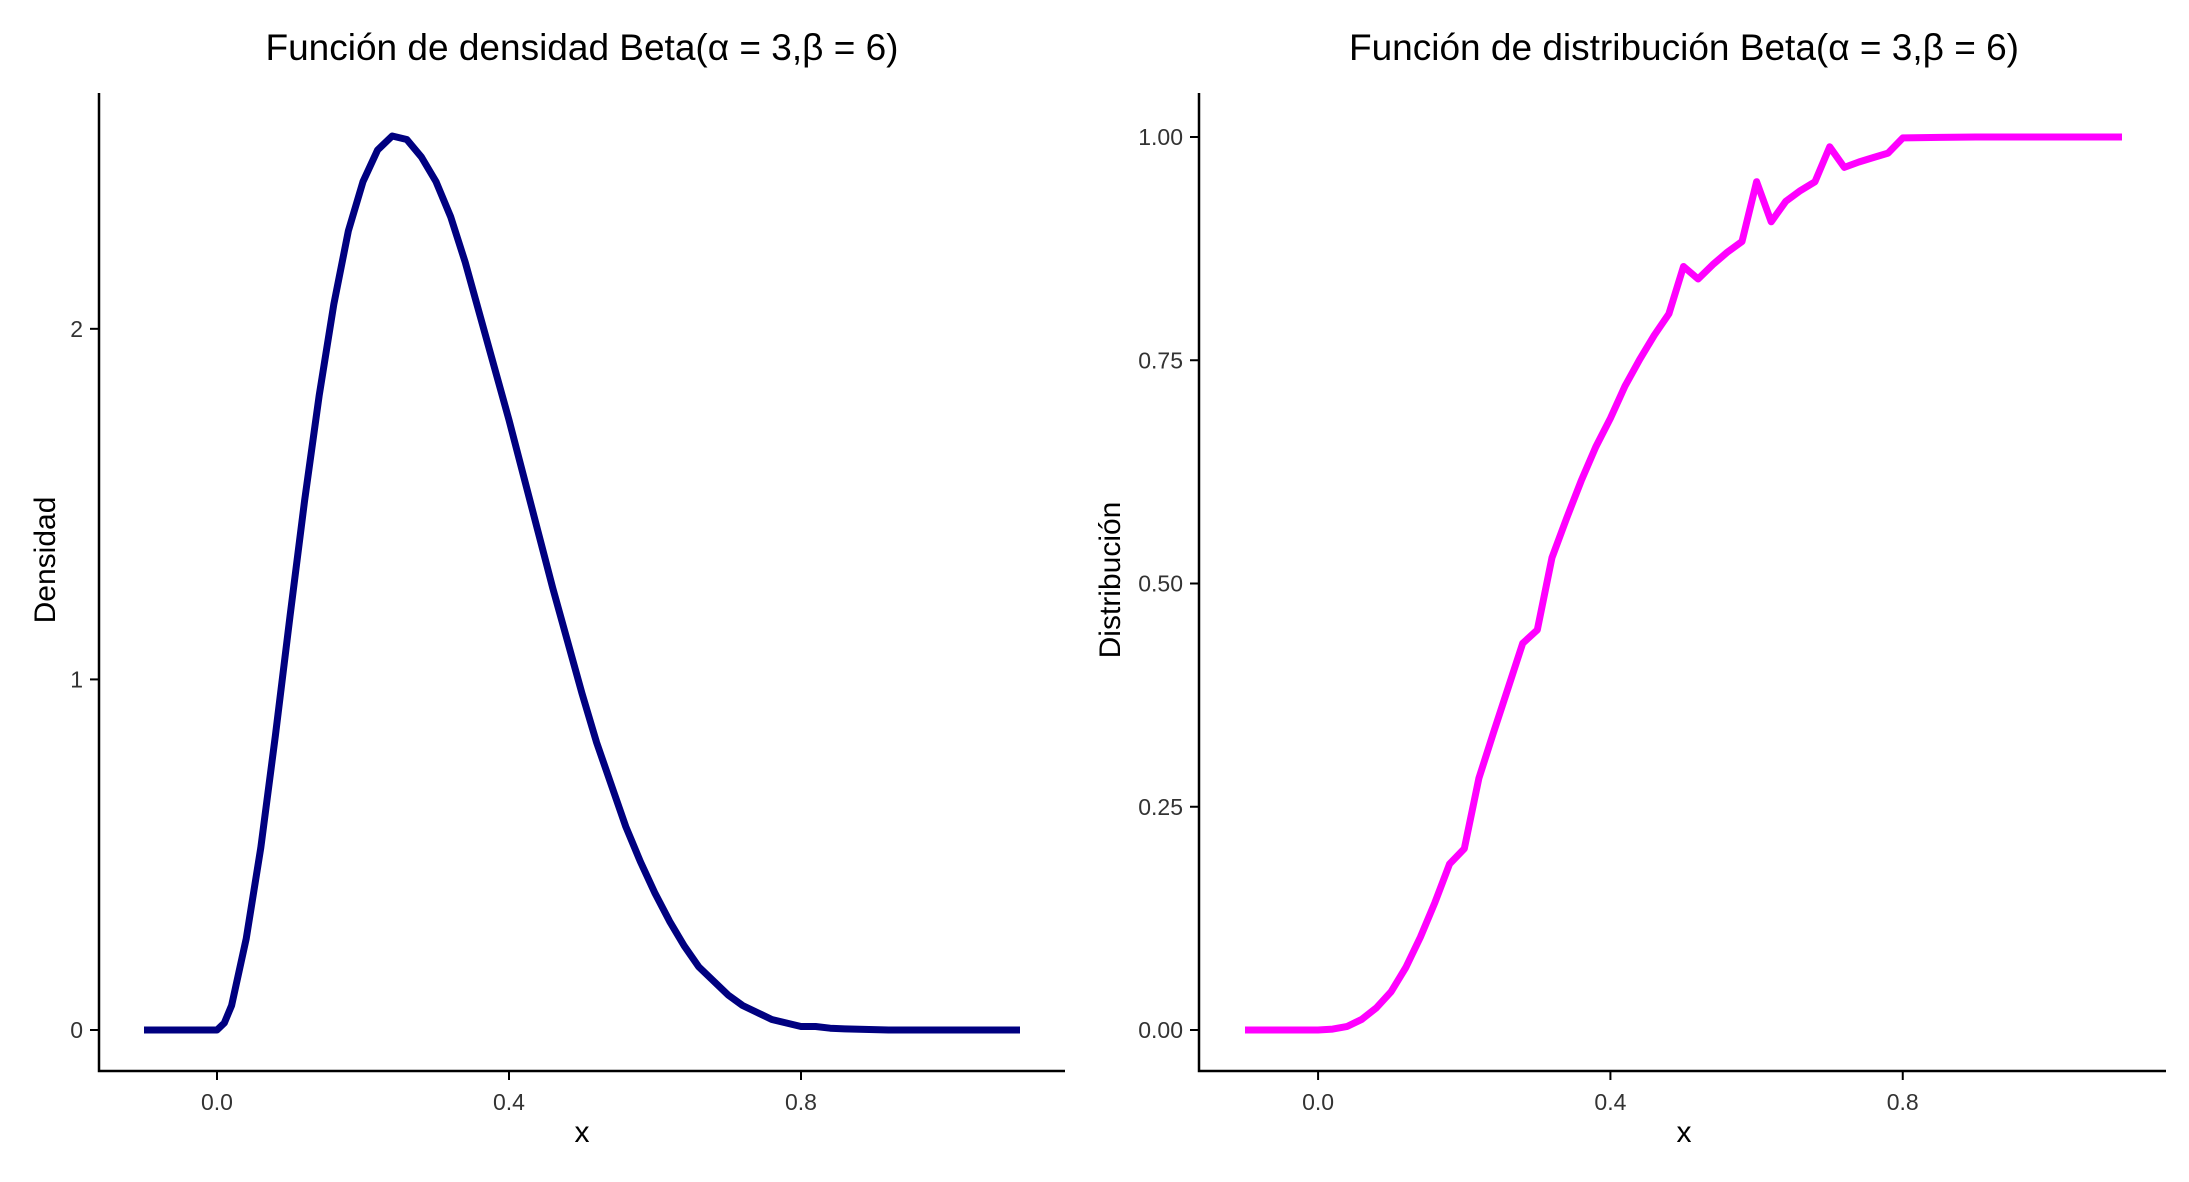  Describe the element at coordinates (1160, 584) in the screenshot. I see `distribution-y-tick-label: 0.50` at that location.